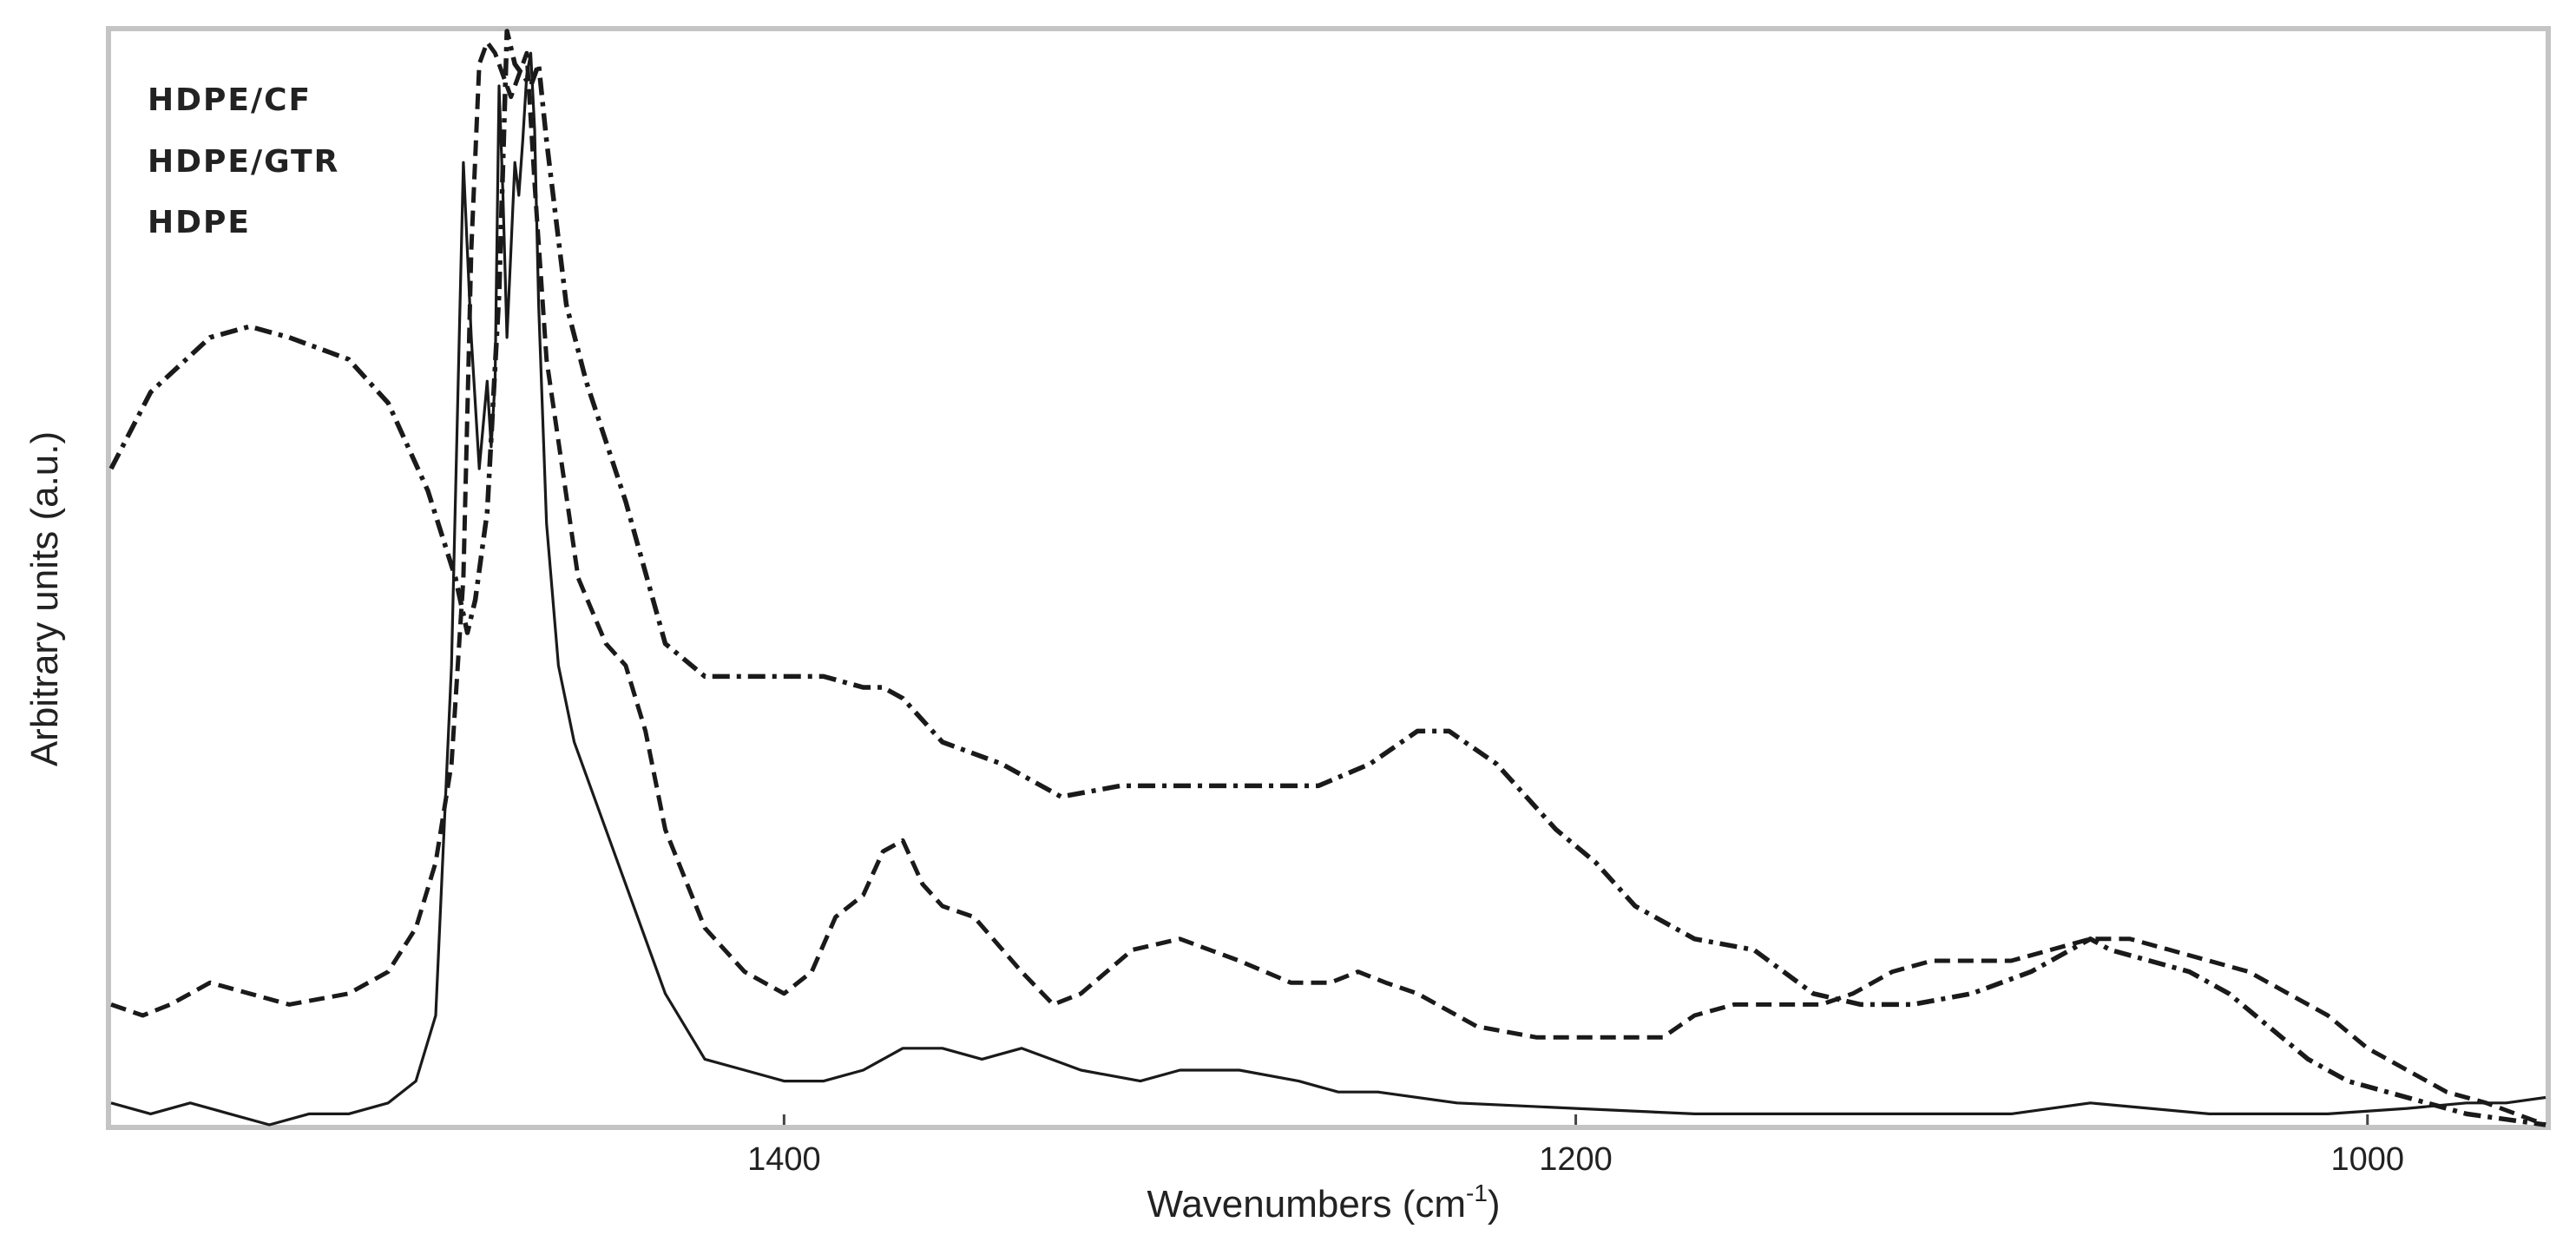 The height and width of the screenshot is (1255, 2576). Describe the element at coordinates (44, 598) in the screenshot. I see `y-axis-label: Arbitrary units (a.u.)` at that location.